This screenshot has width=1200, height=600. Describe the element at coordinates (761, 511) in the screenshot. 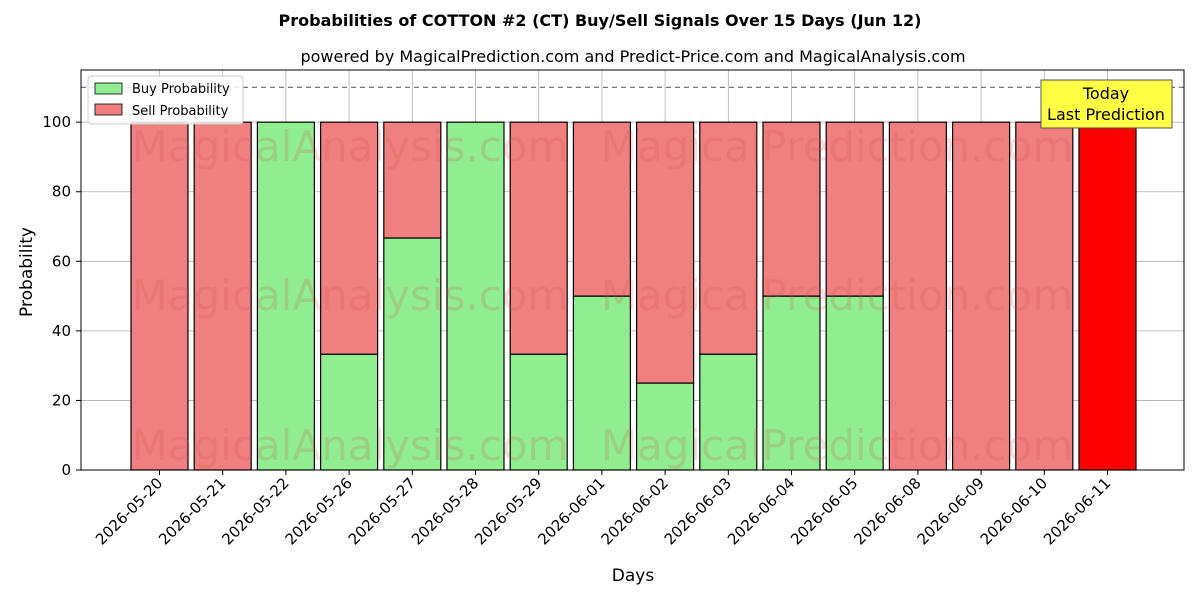

I see `x-tick-label: 2026-06-04` at that location.